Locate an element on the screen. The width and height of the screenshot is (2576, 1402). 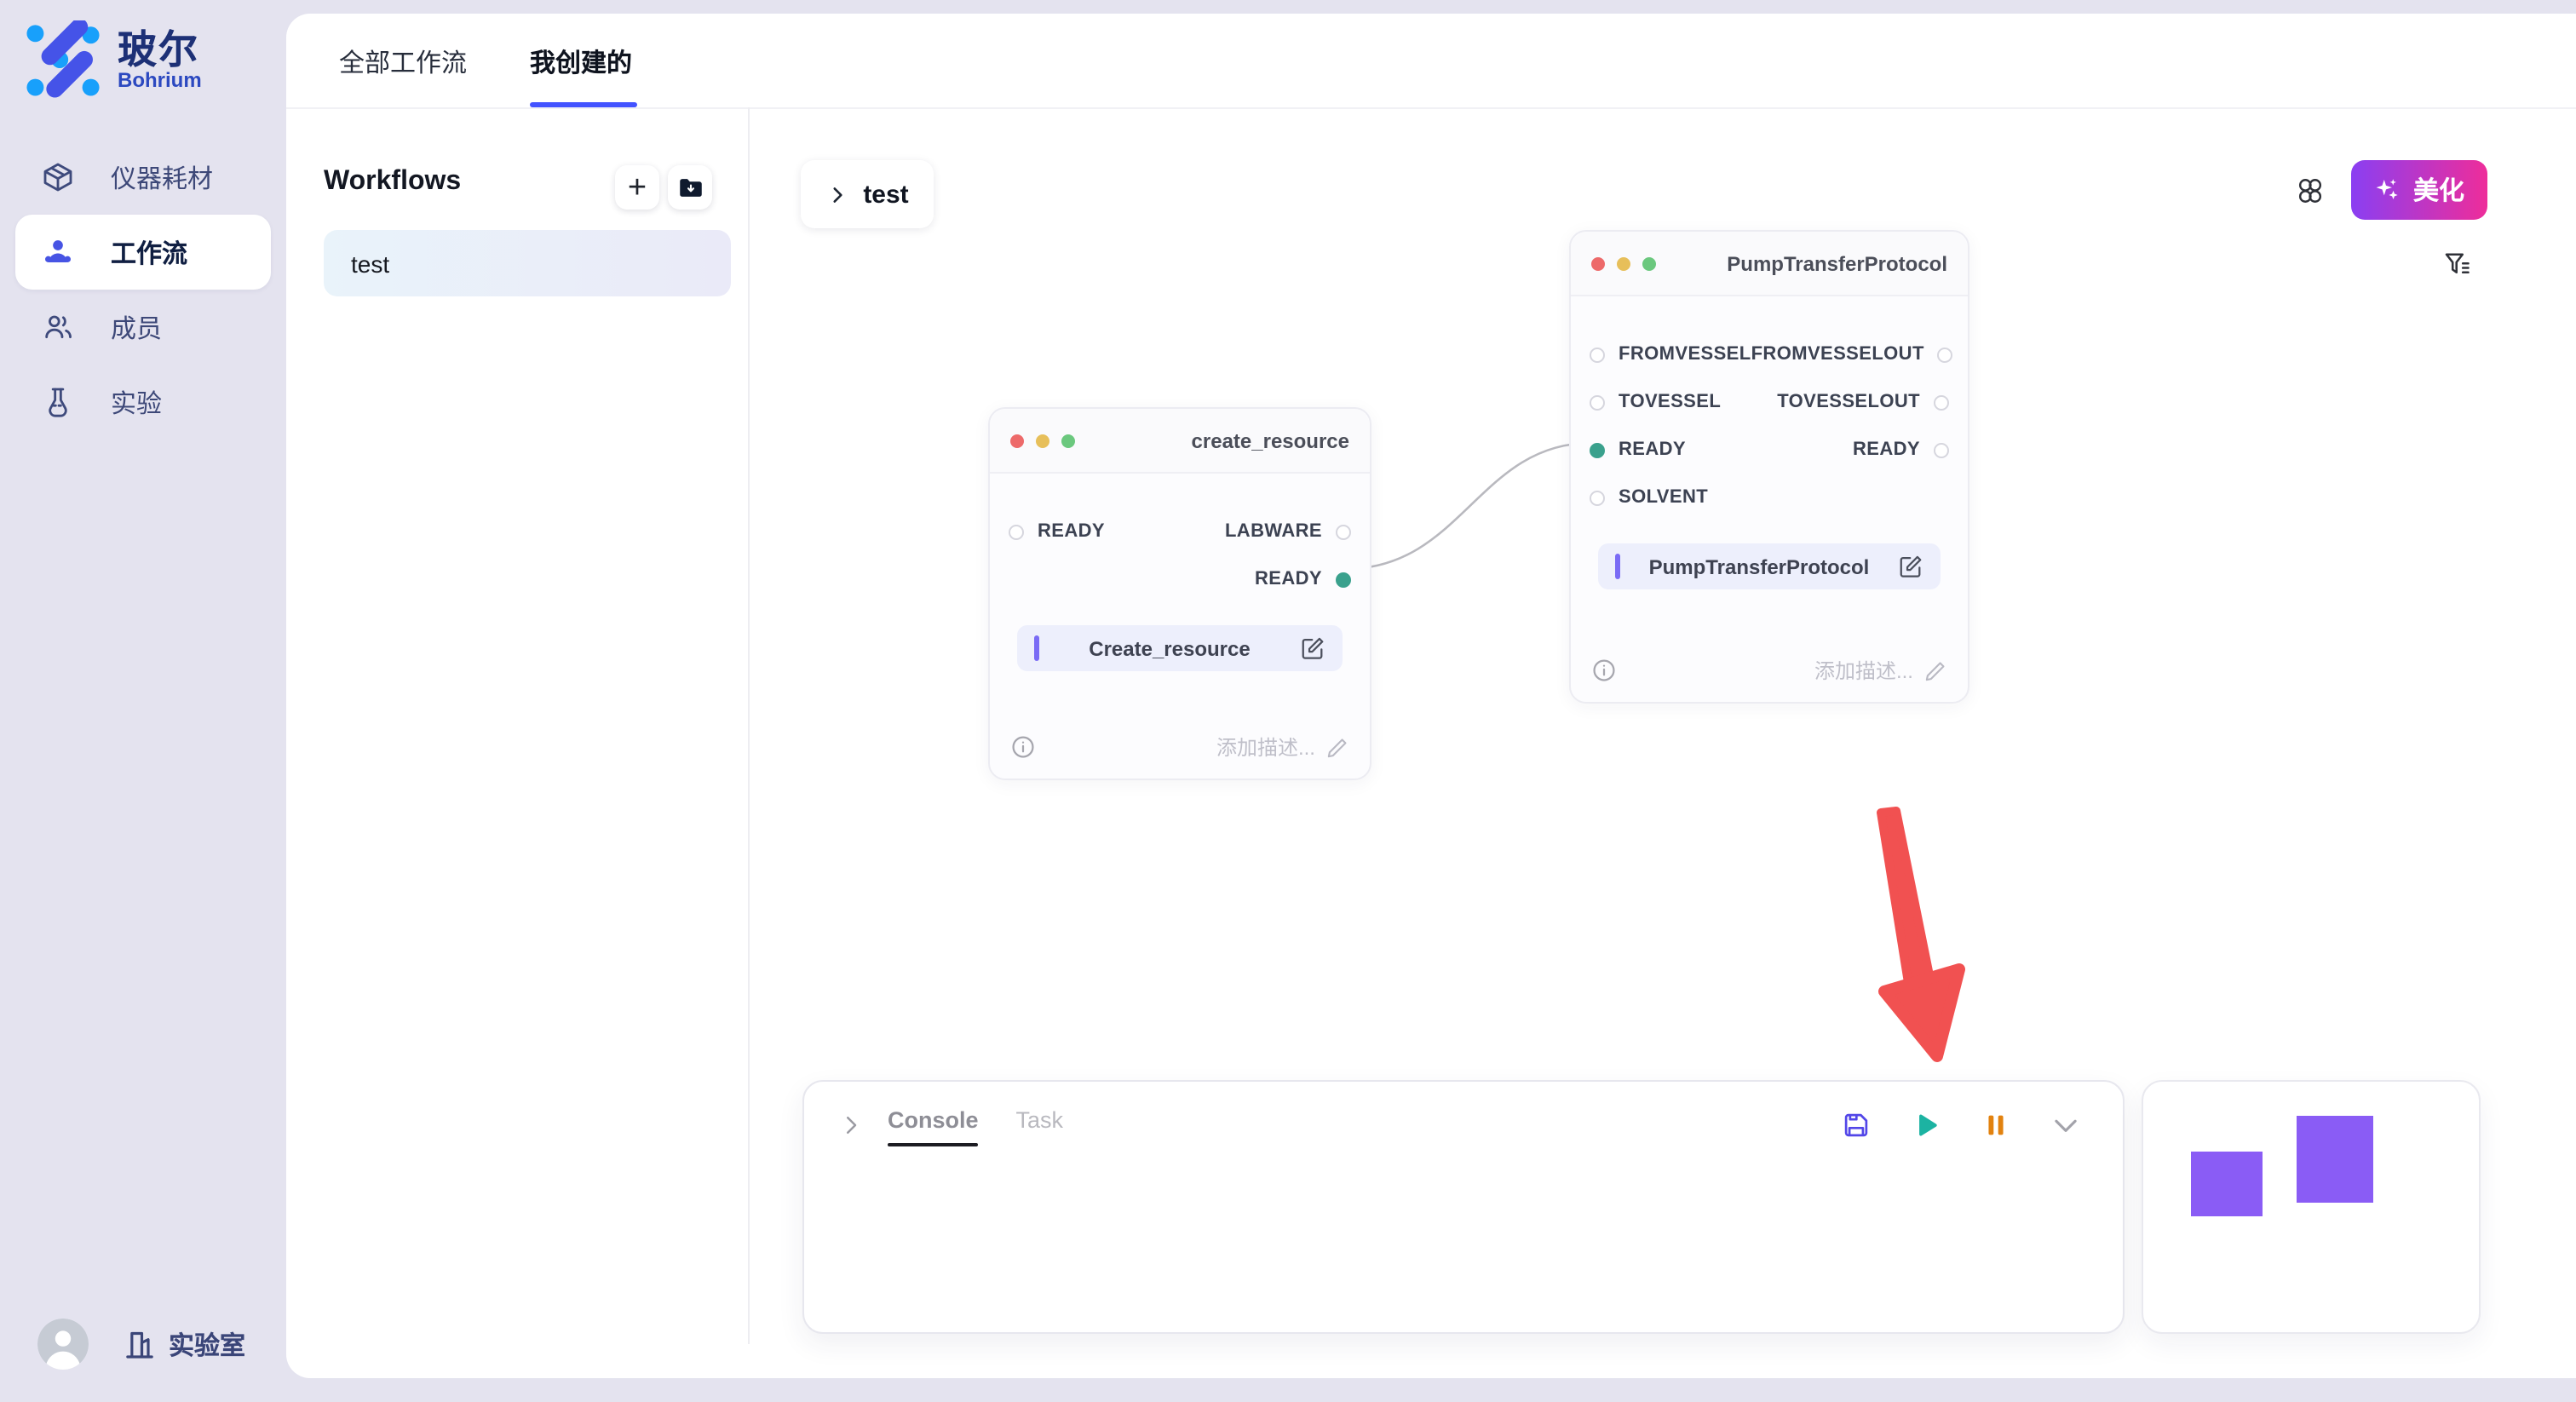
chevron-down-icon is located at coordinates (2066, 1124).